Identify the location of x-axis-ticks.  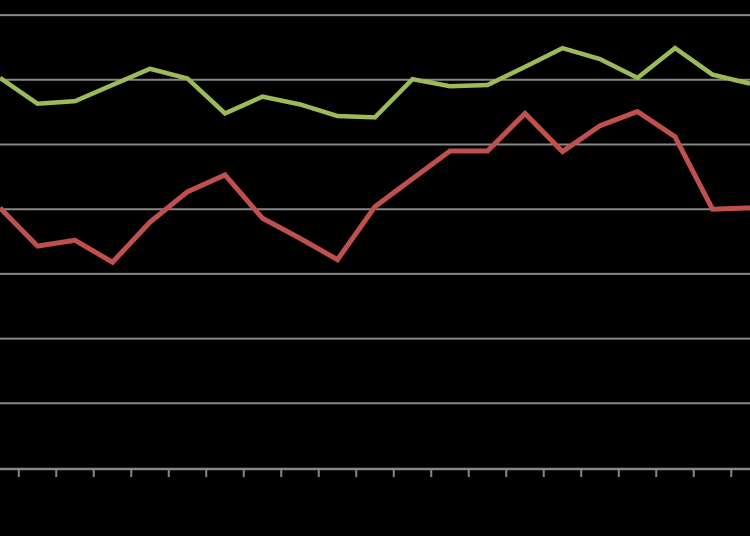
(375, 473).